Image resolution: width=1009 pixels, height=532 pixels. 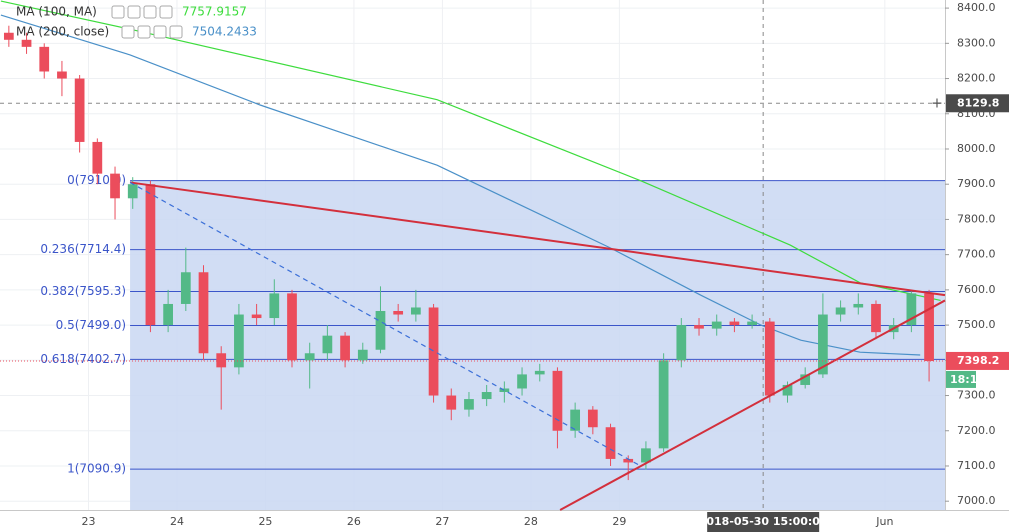 What do you see at coordinates (83, 249) in the screenshot?
I see `fib-label: 0.236(7714.4)` at bounding box center [83, 249].